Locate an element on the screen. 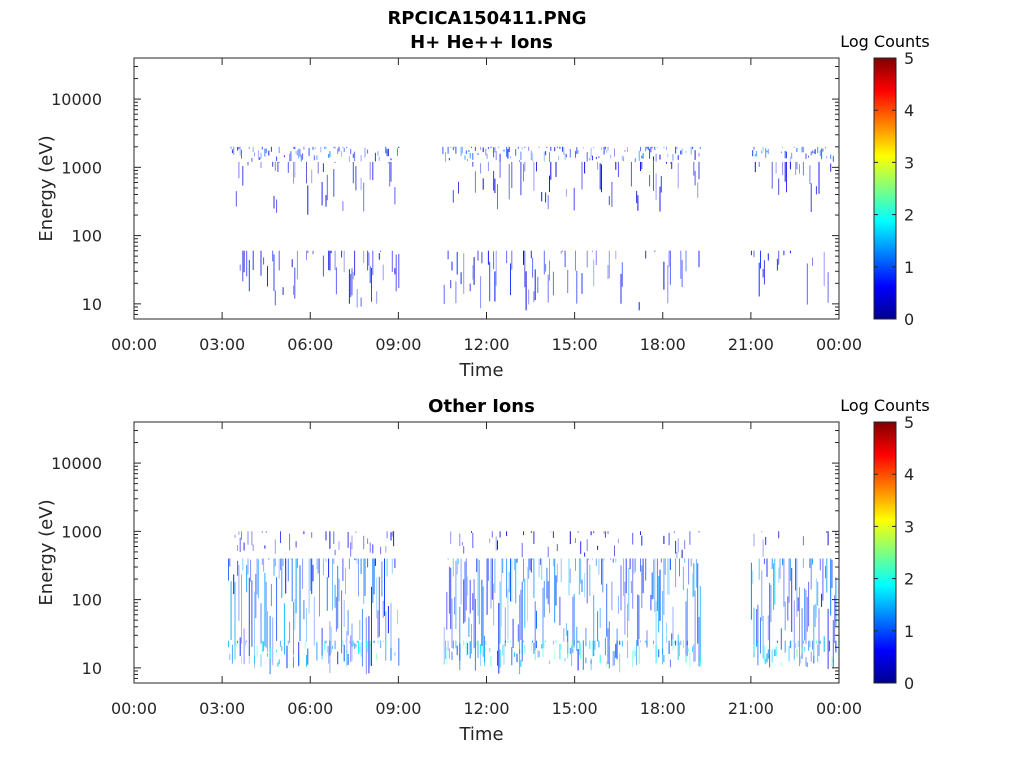 This screenshot has width=1024, height=768. colorbar-tick-label: 2 is located at coordinates (909, 215).